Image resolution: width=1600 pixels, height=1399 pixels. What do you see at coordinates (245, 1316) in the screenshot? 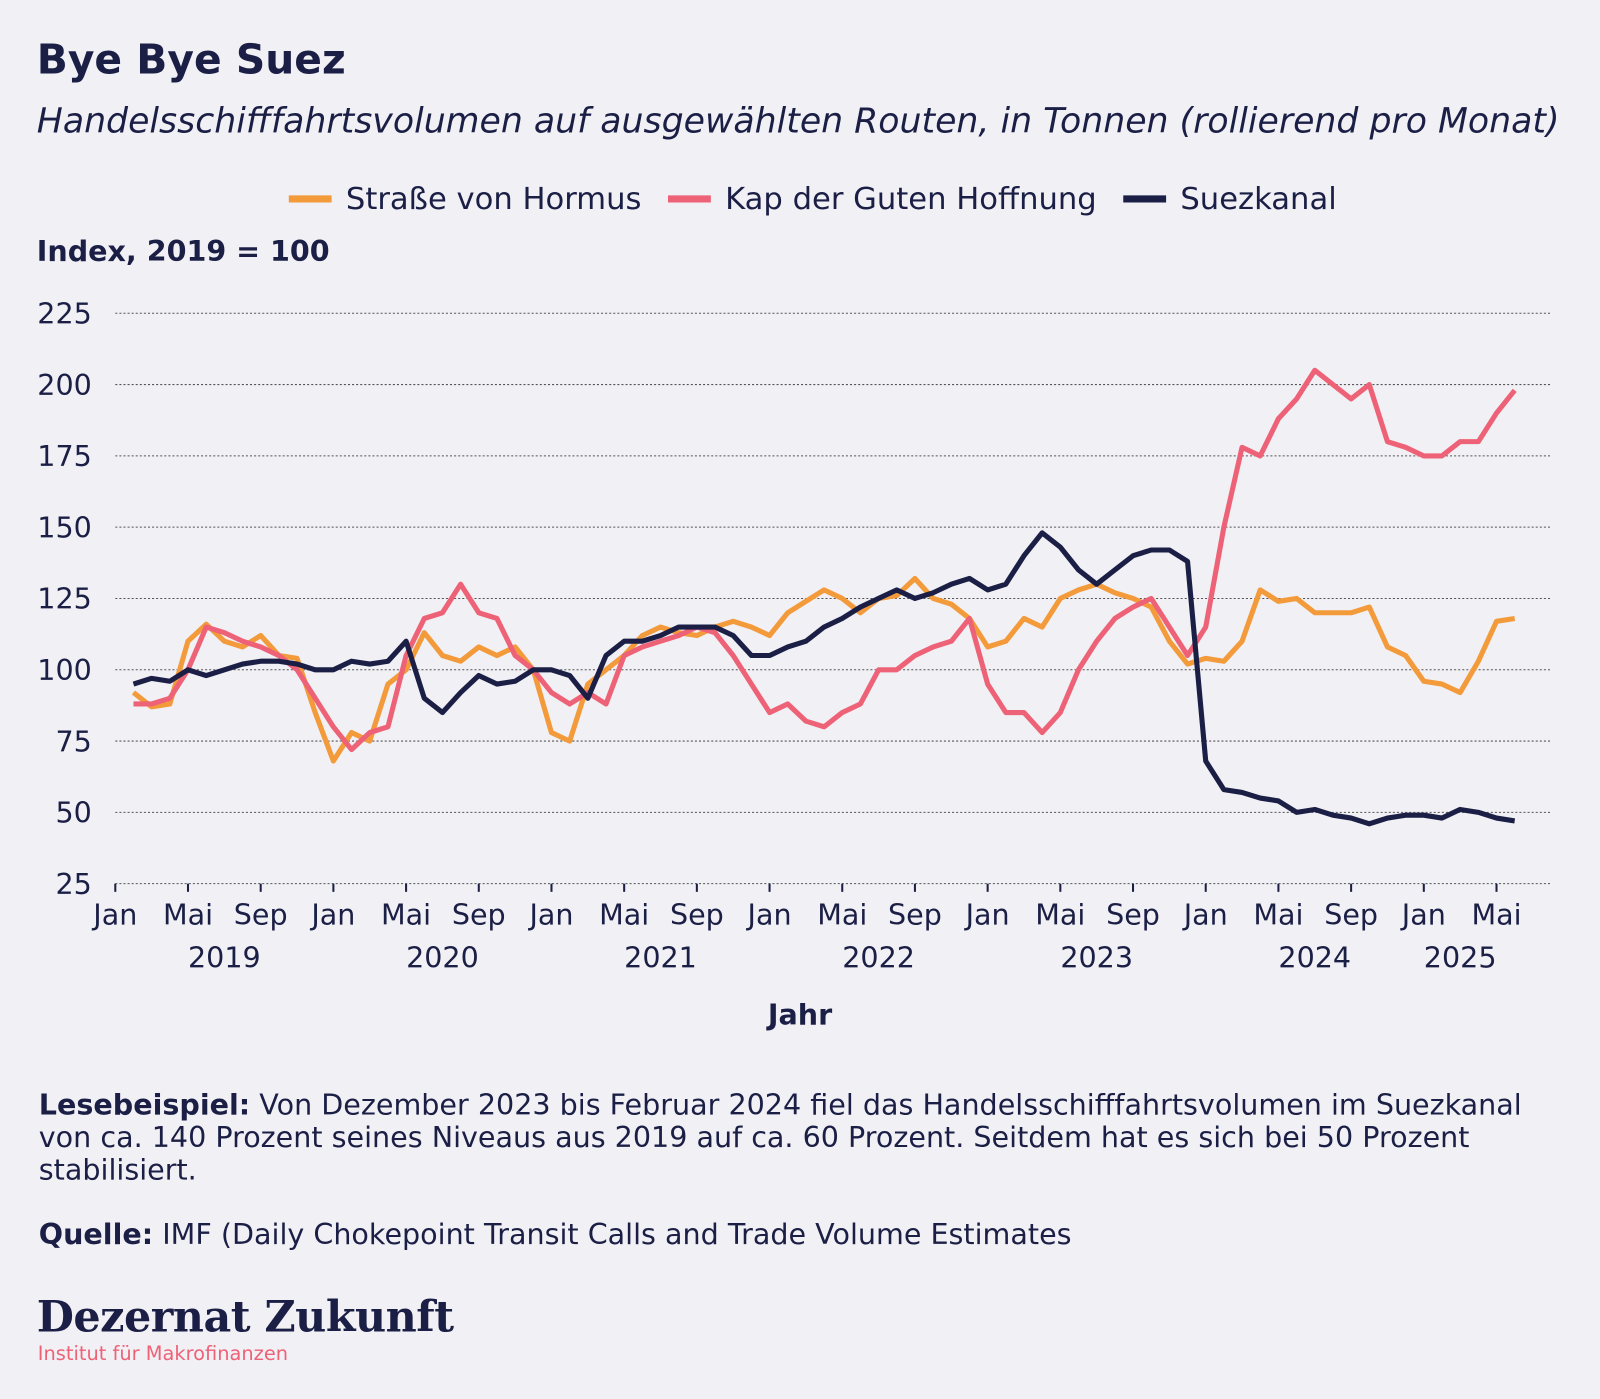
I see `brand: Dezernat Zukunft` at bounding box center [245, 1316].